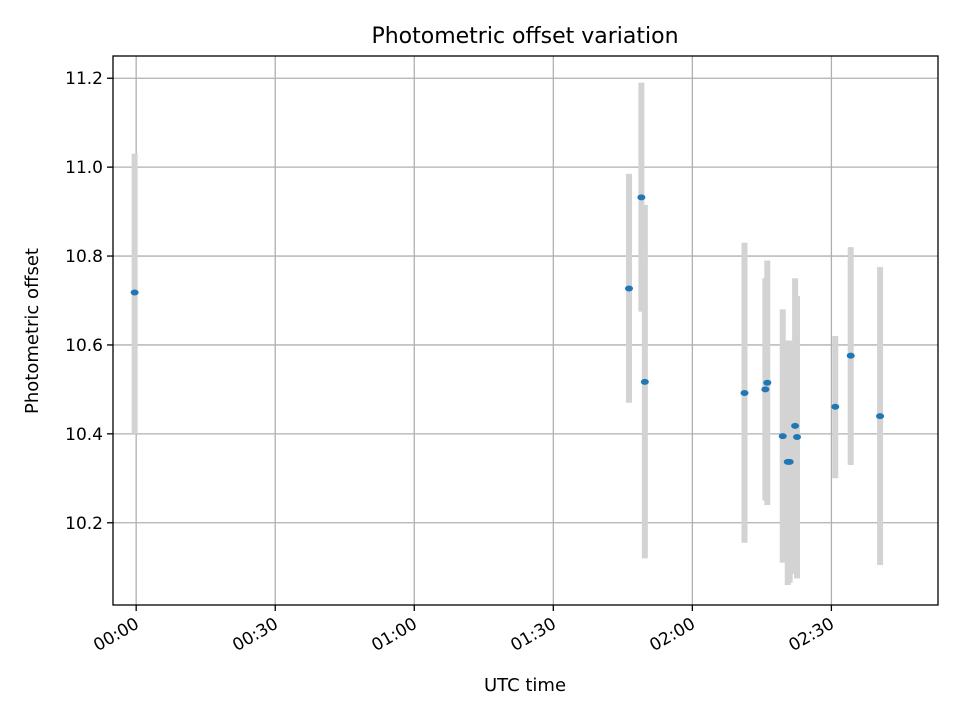  I want to click on y-axis-ticks: 10.2 10.4 10.6 10.8 11.0 11.2, so click(89, 301).